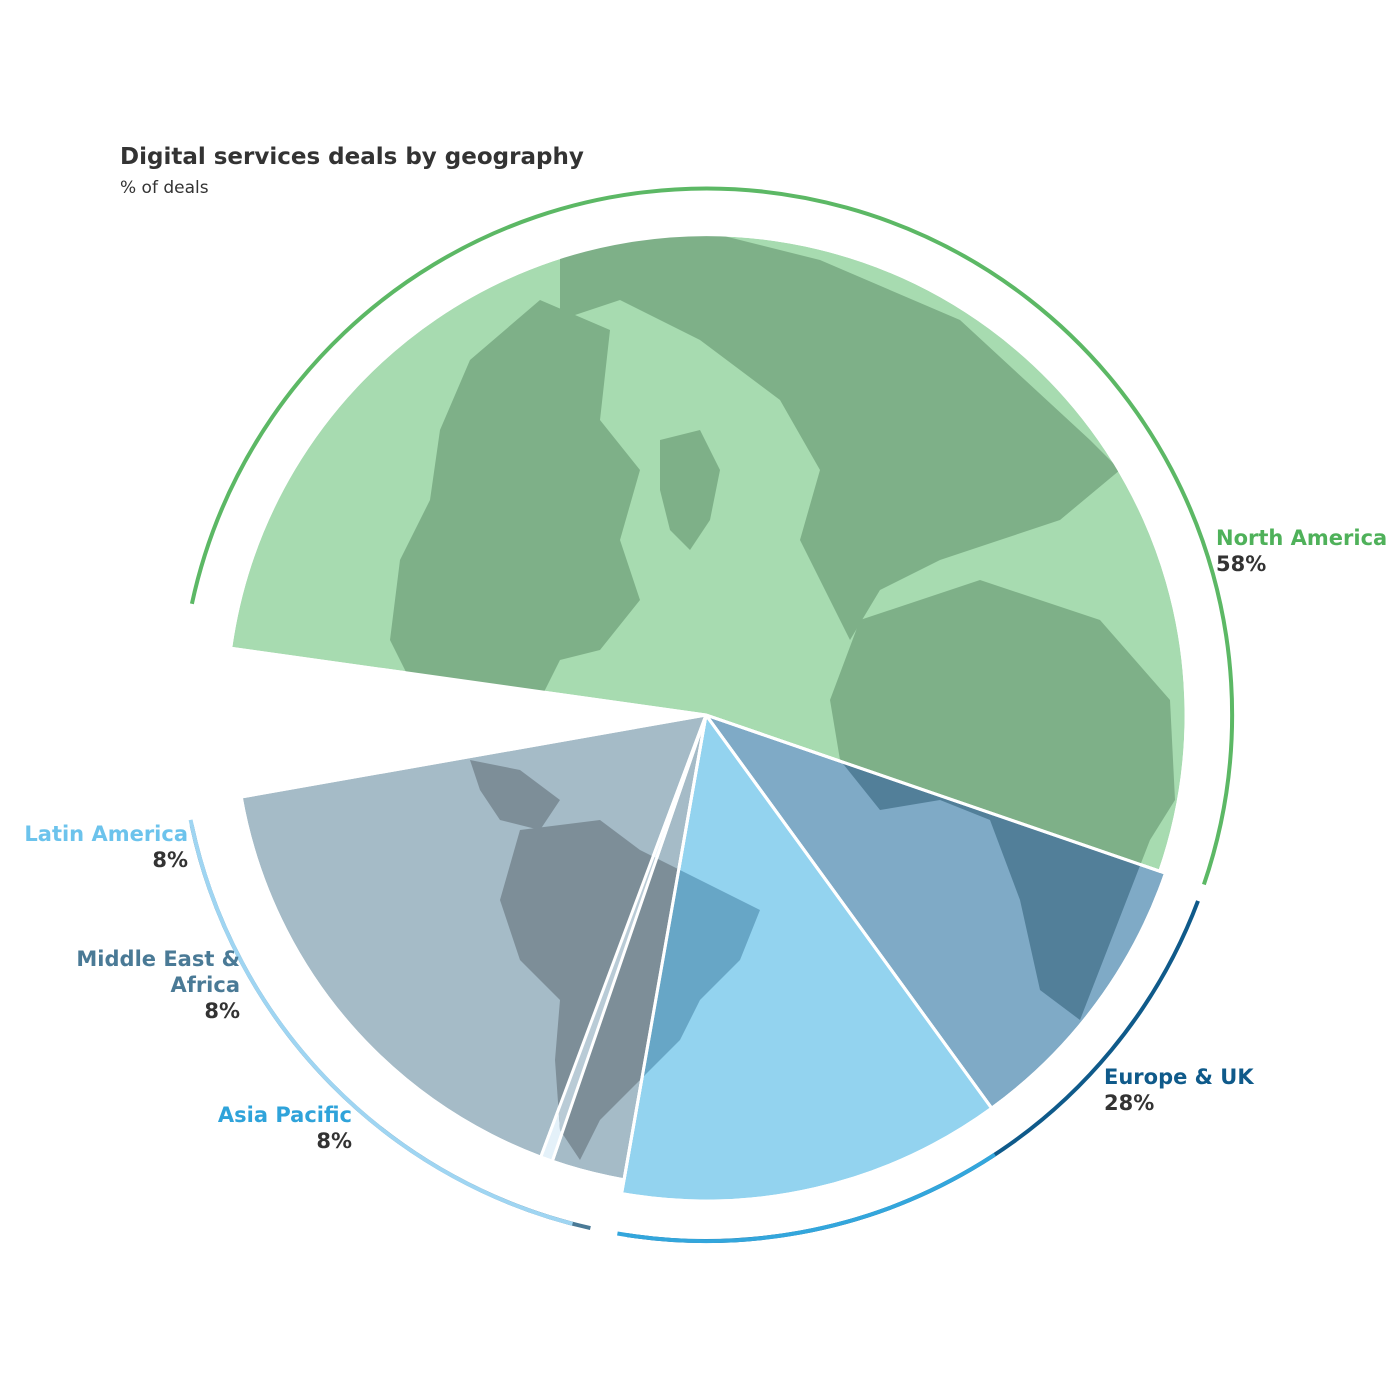  I want to click on pie-slice-border-europe-and-uk, so click(935, 911).